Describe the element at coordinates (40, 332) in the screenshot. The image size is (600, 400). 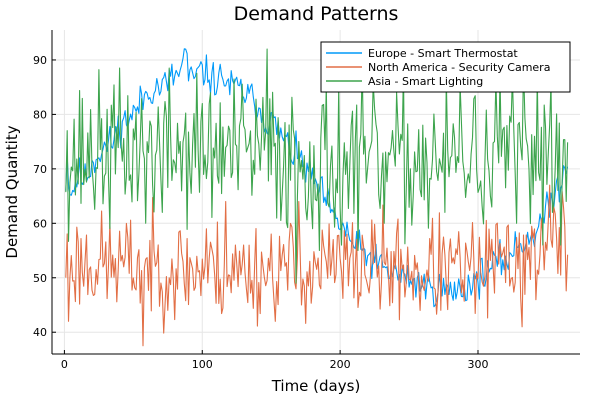
I see `y-tick-label: 40` at that location.